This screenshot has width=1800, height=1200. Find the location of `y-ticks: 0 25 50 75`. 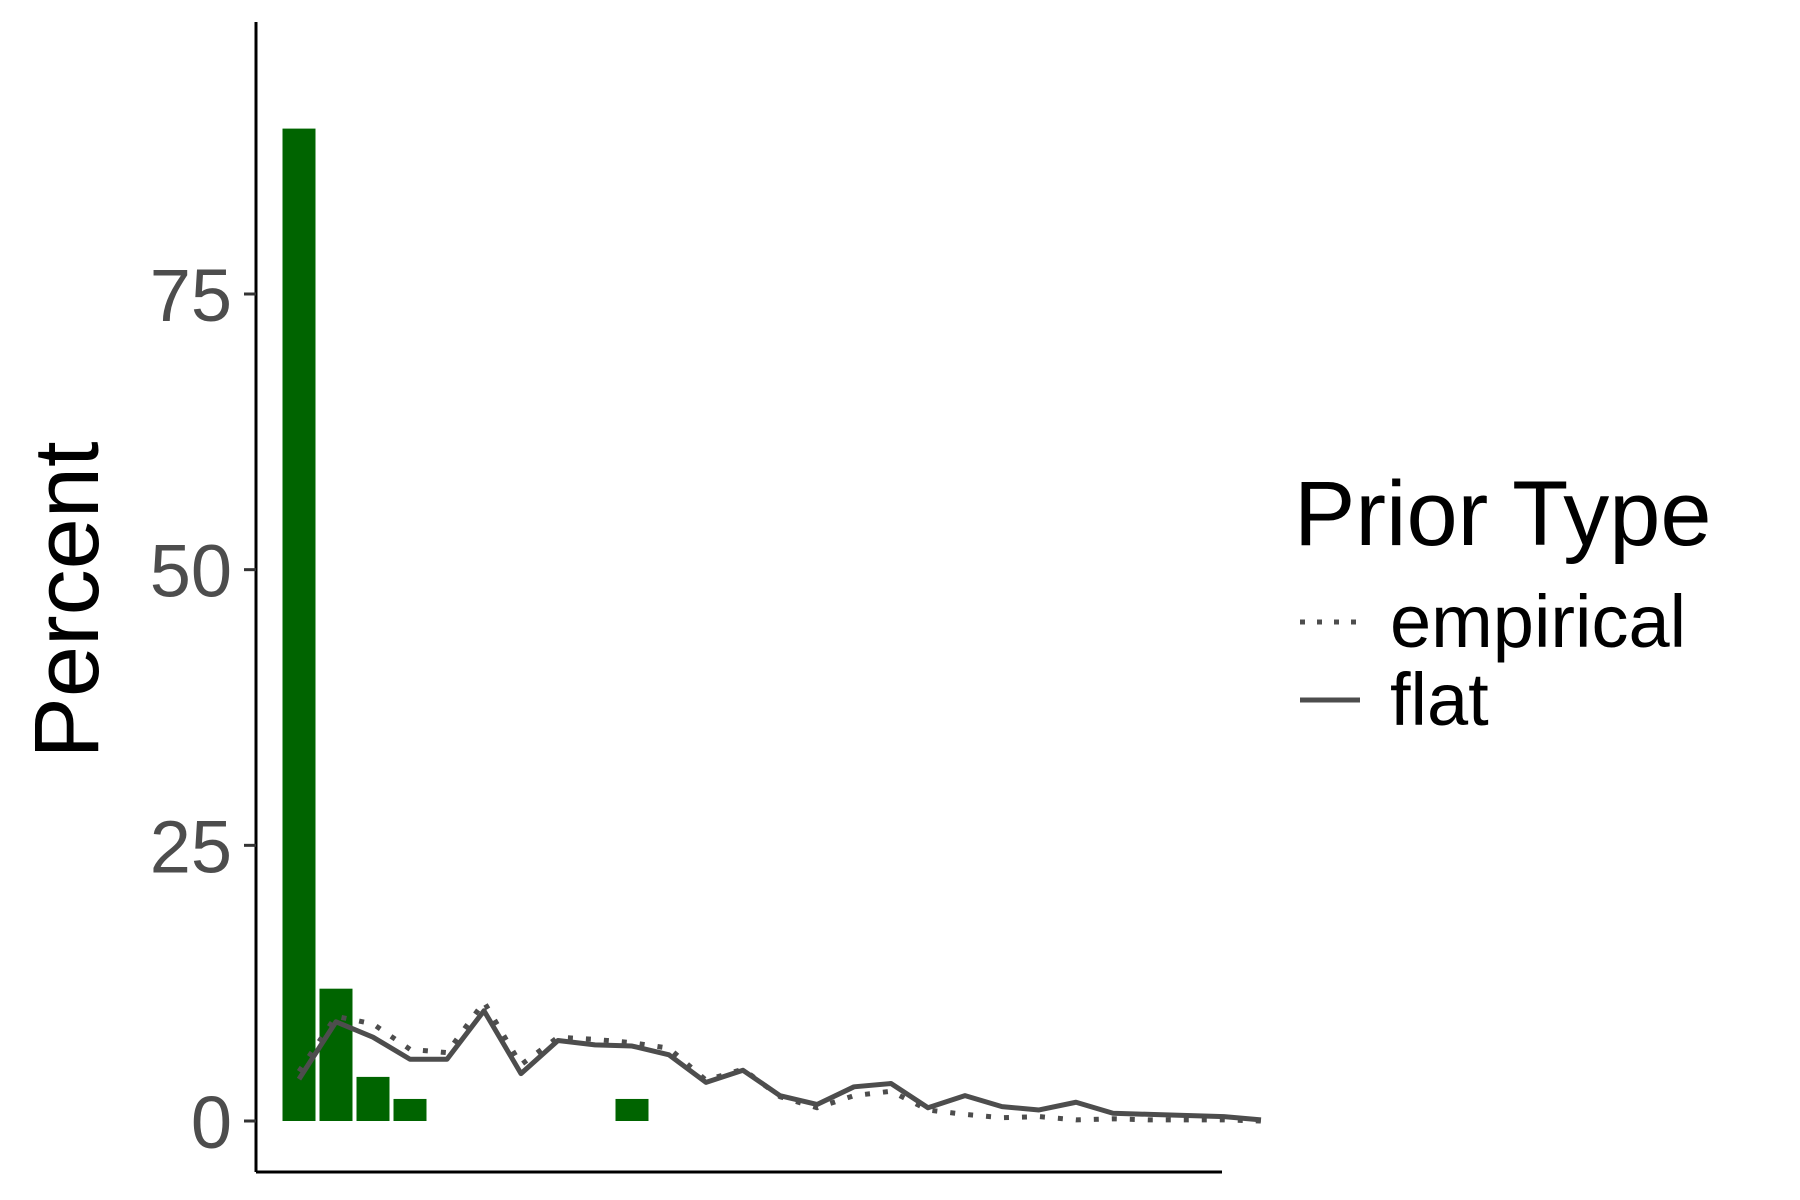

y-ticks: 0 25 50 75 is located at coordinates (203, 709).